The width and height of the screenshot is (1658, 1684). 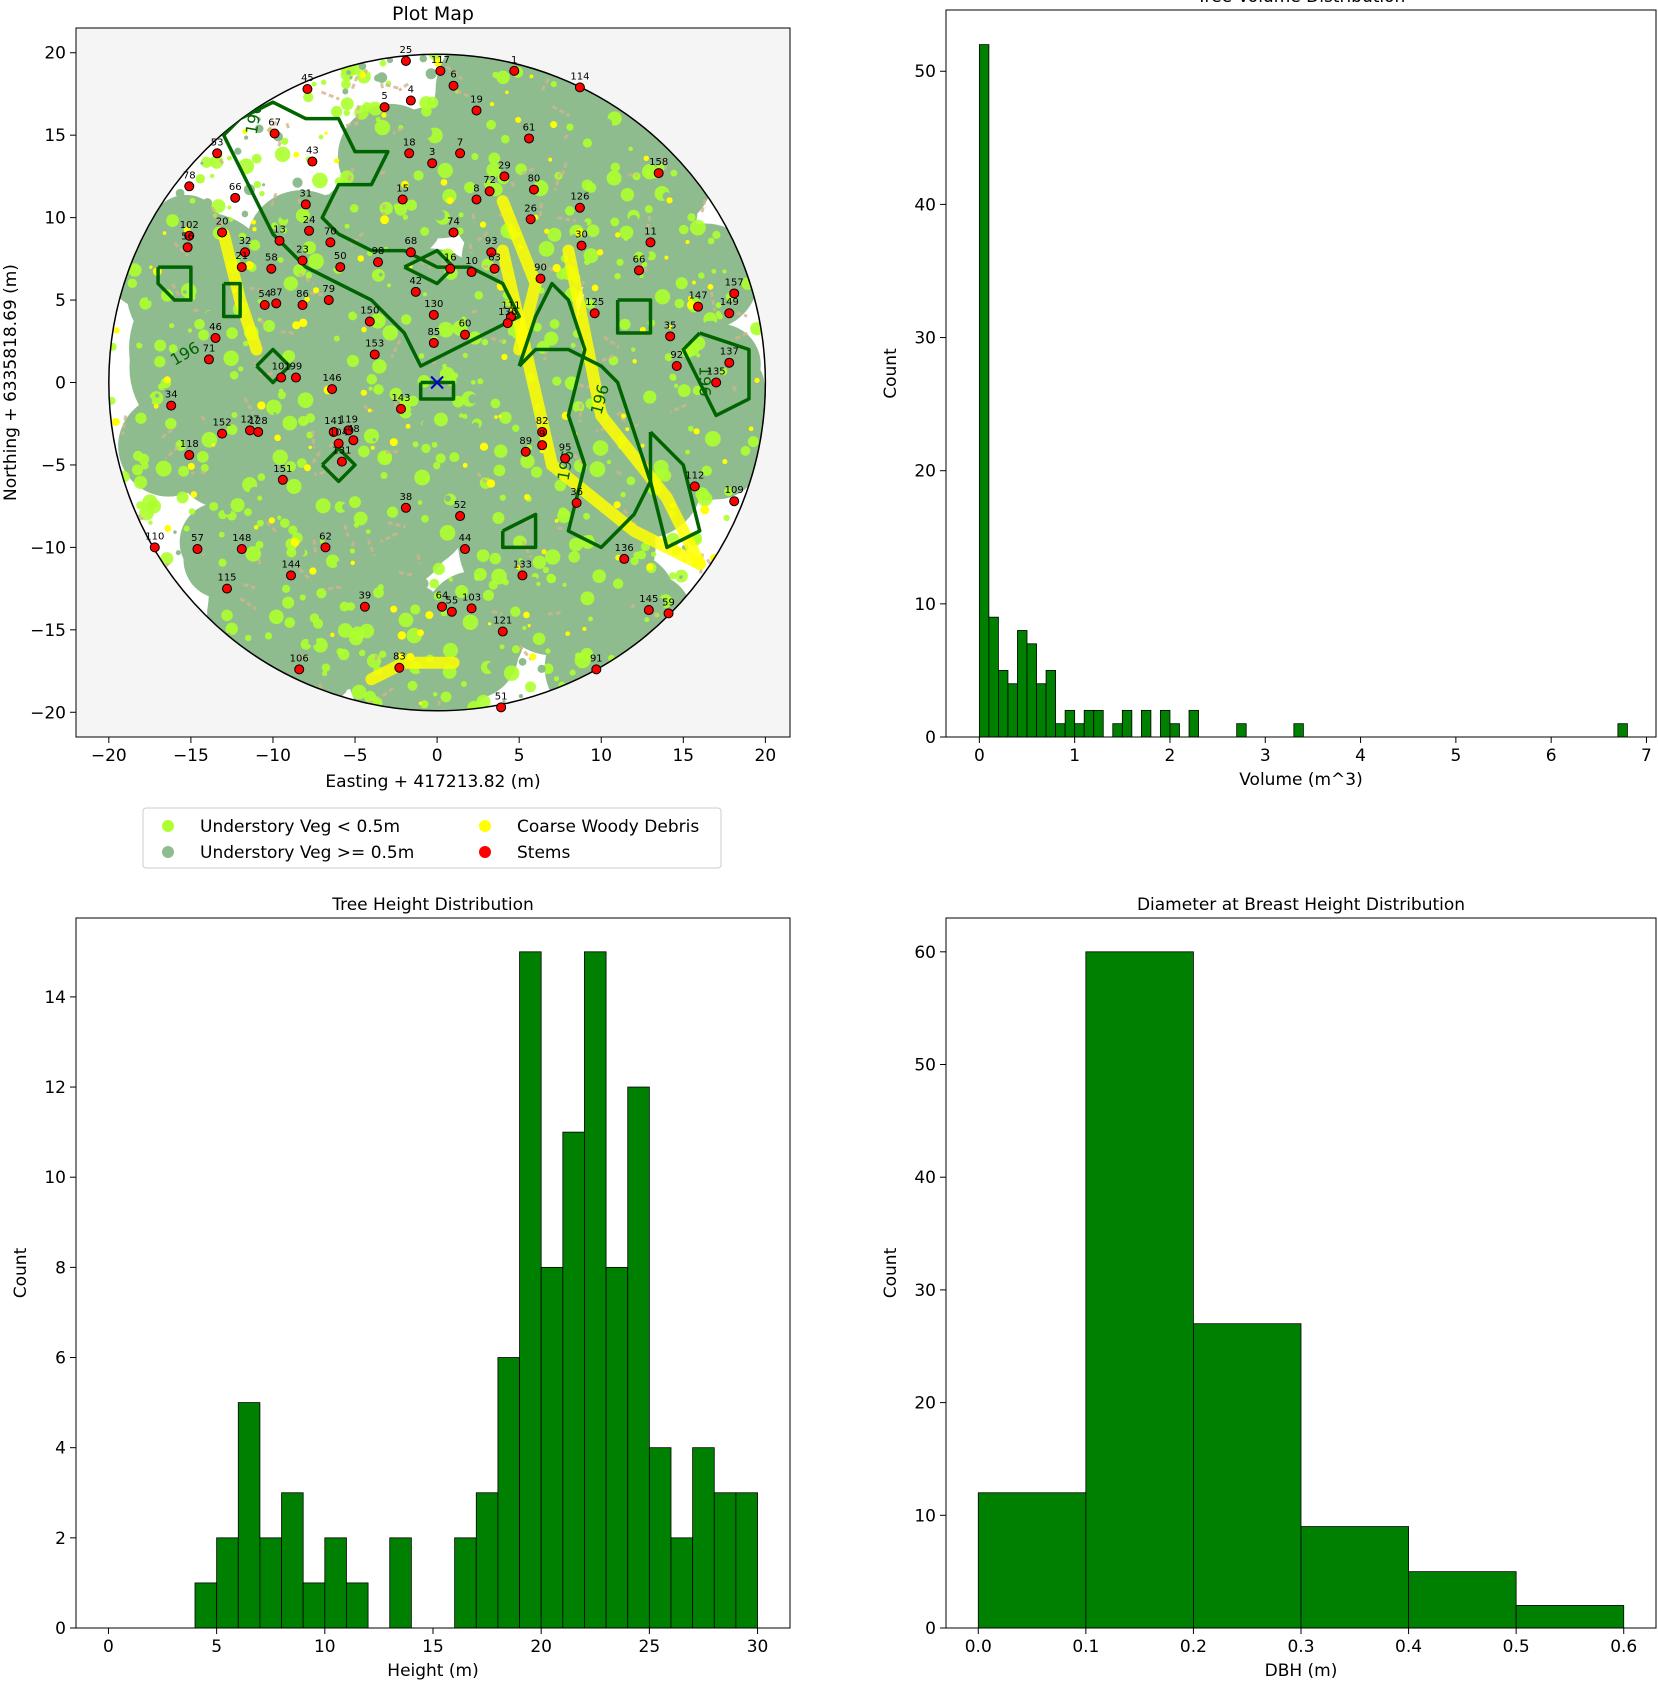 I want to click on stem-label: 66, so click(x=235, y=187).